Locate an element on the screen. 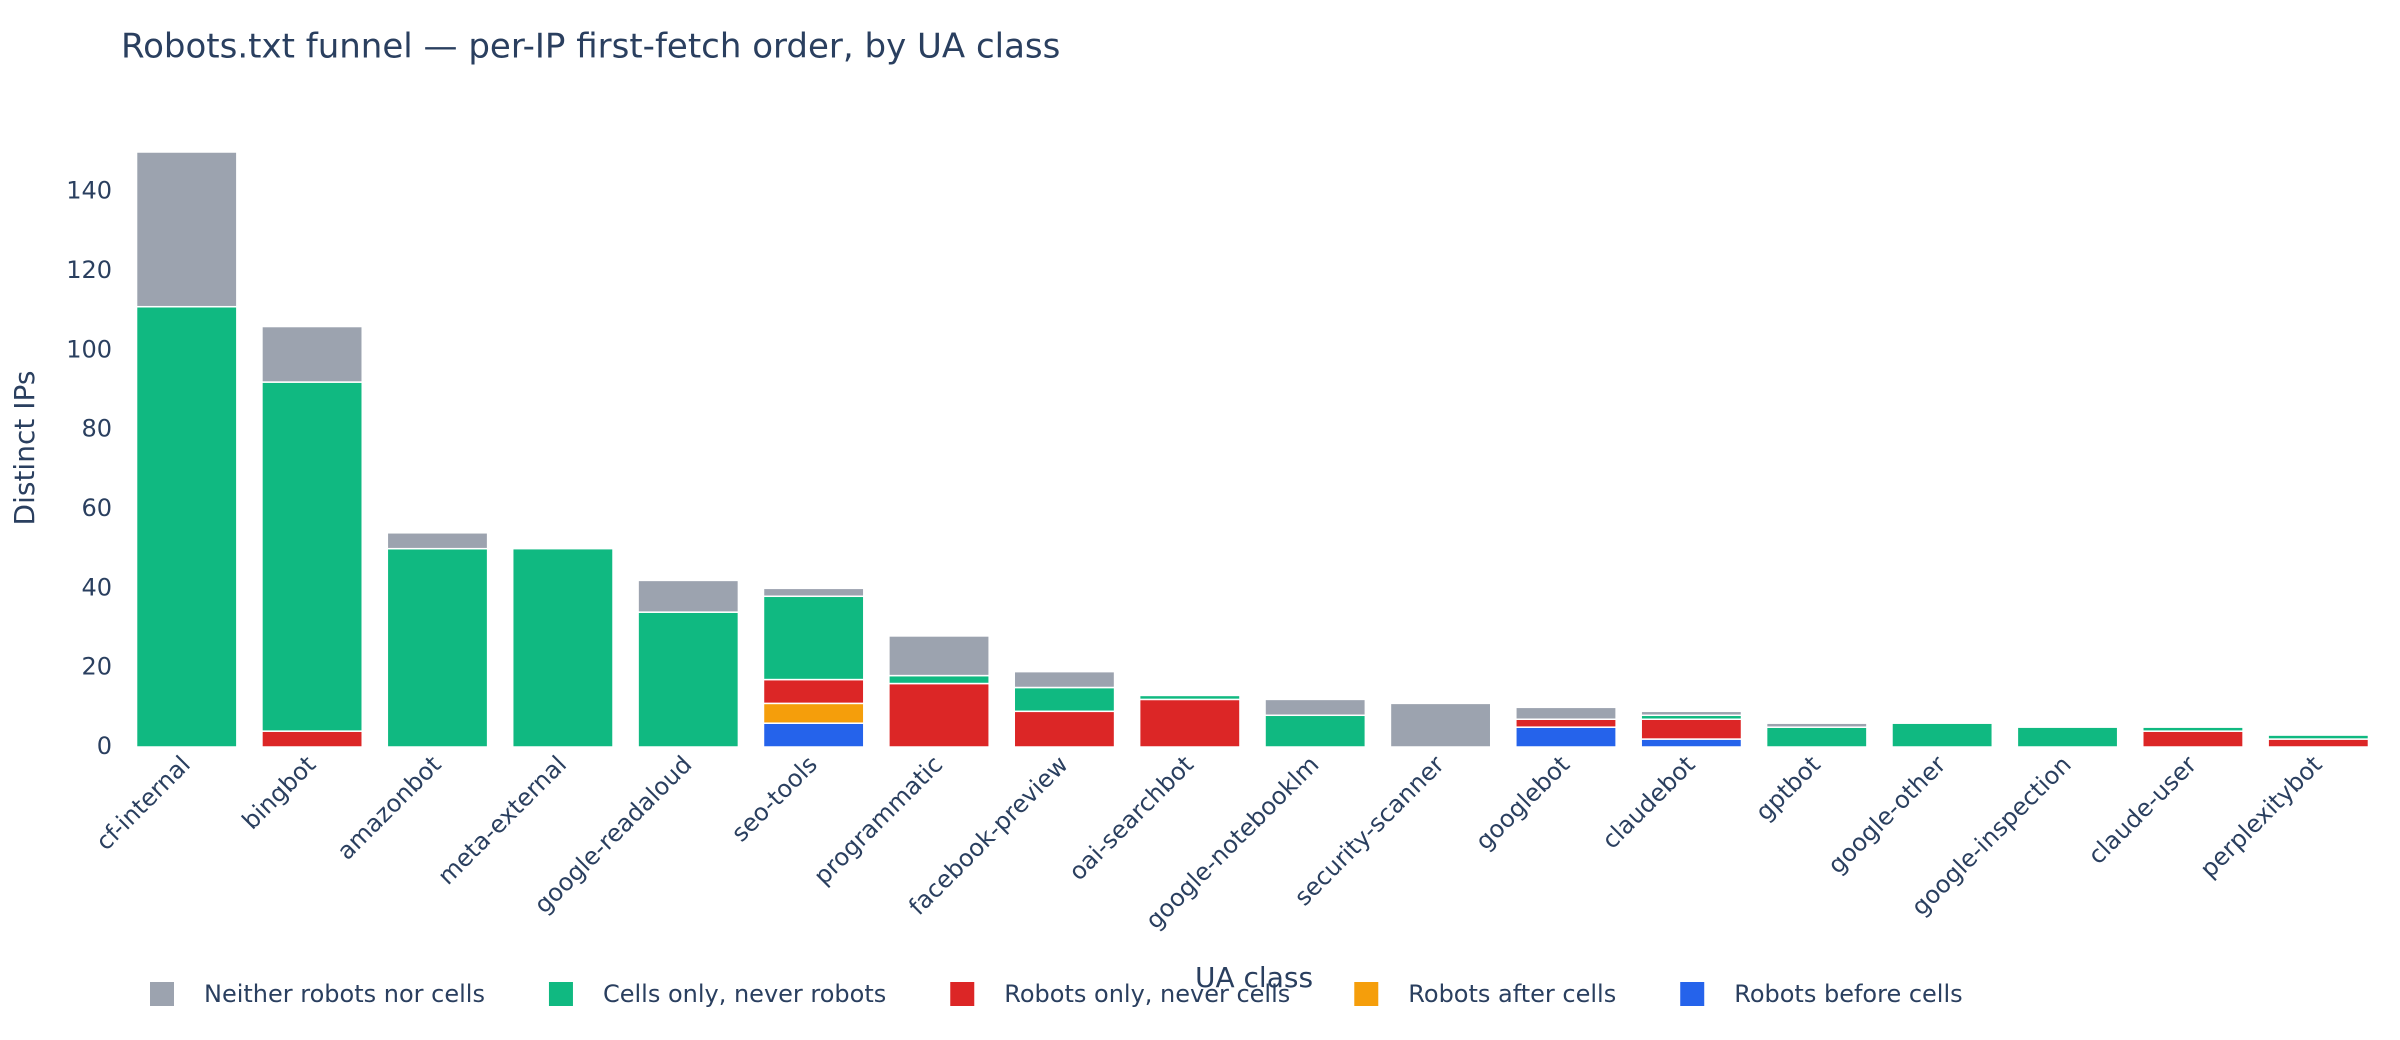  x-tick-label: google-other is located at coordinates (1886, 814).